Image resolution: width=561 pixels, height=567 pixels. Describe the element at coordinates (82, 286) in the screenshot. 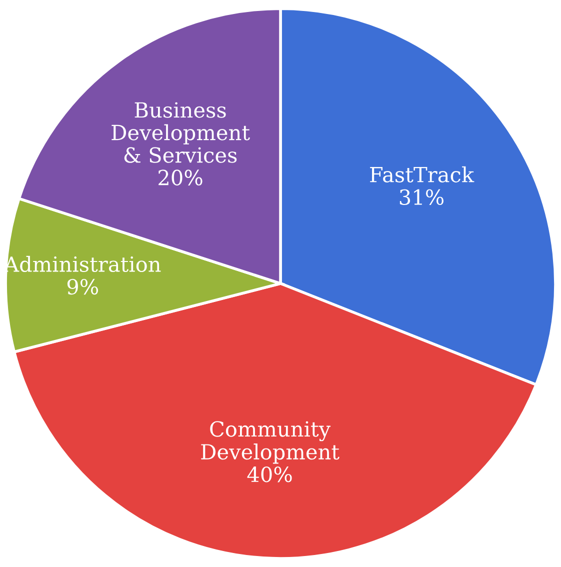

I see `data-label: 9%` at that location.